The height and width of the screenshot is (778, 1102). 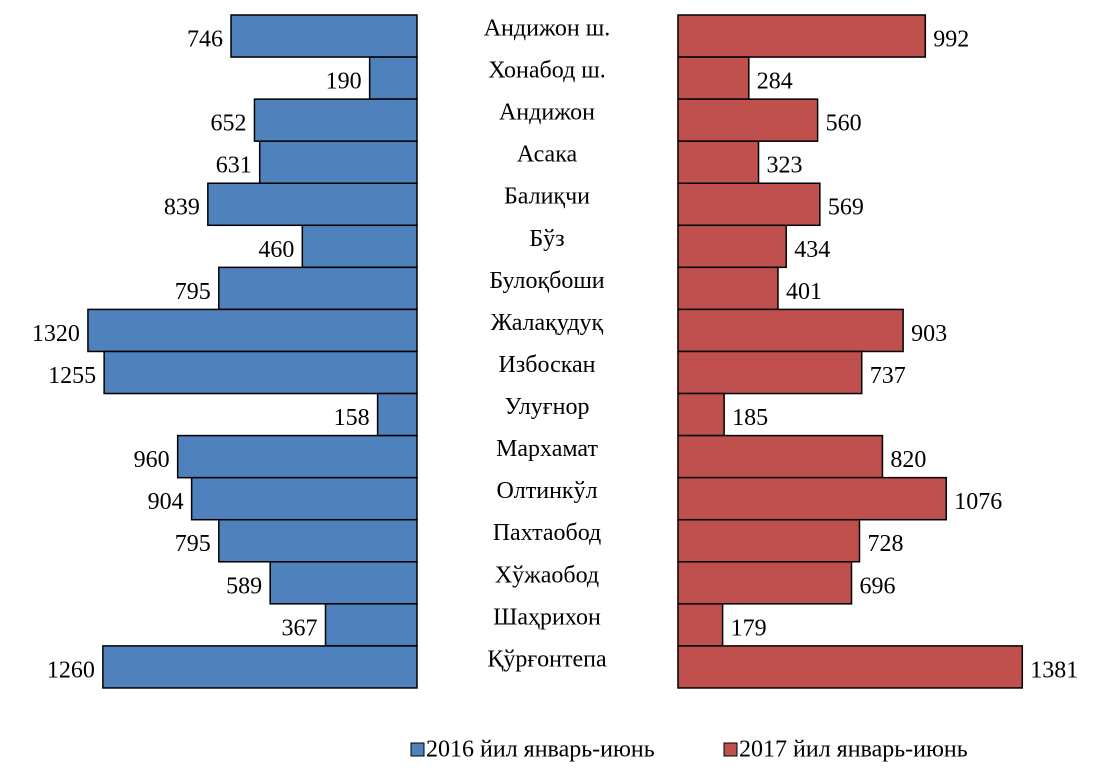 I want to click on category-label: Андижон ш., so click(x=547, y=29).